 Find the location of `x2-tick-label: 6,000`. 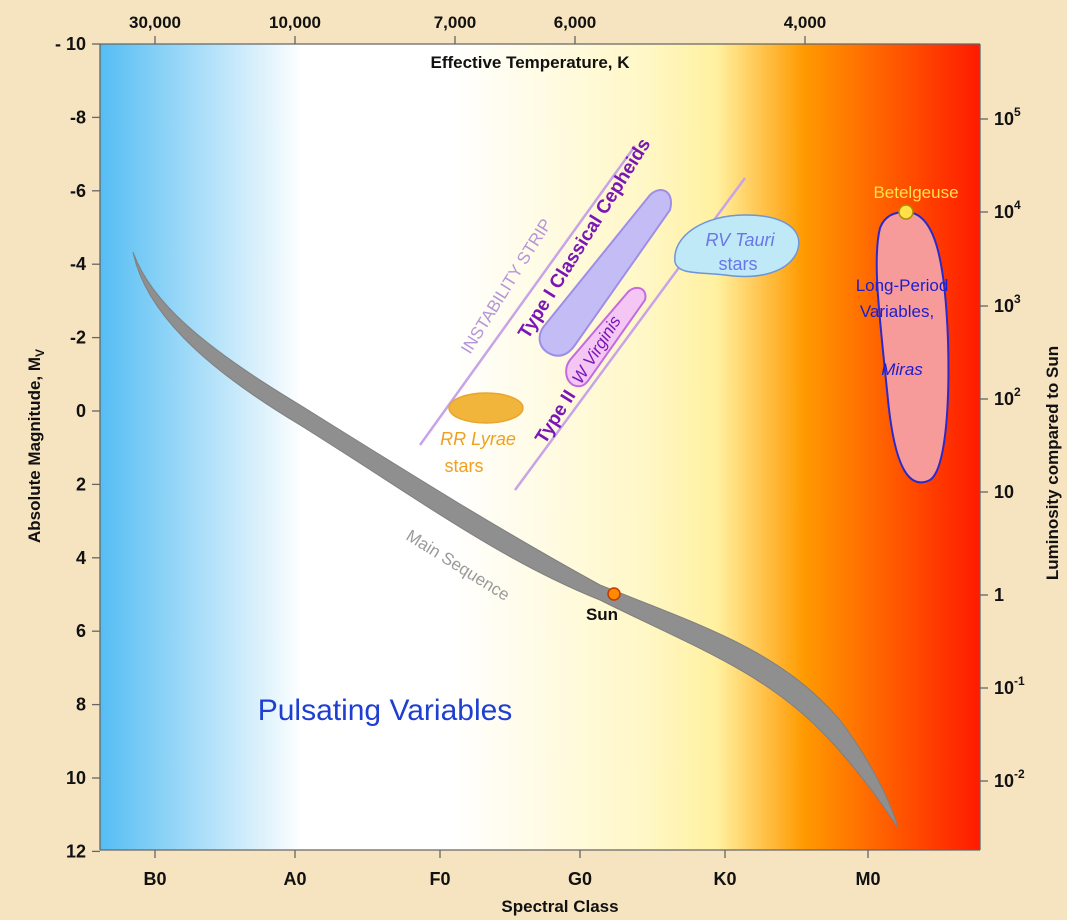

x2-tick-label: 6,000 is located at coordinates (575, 22).